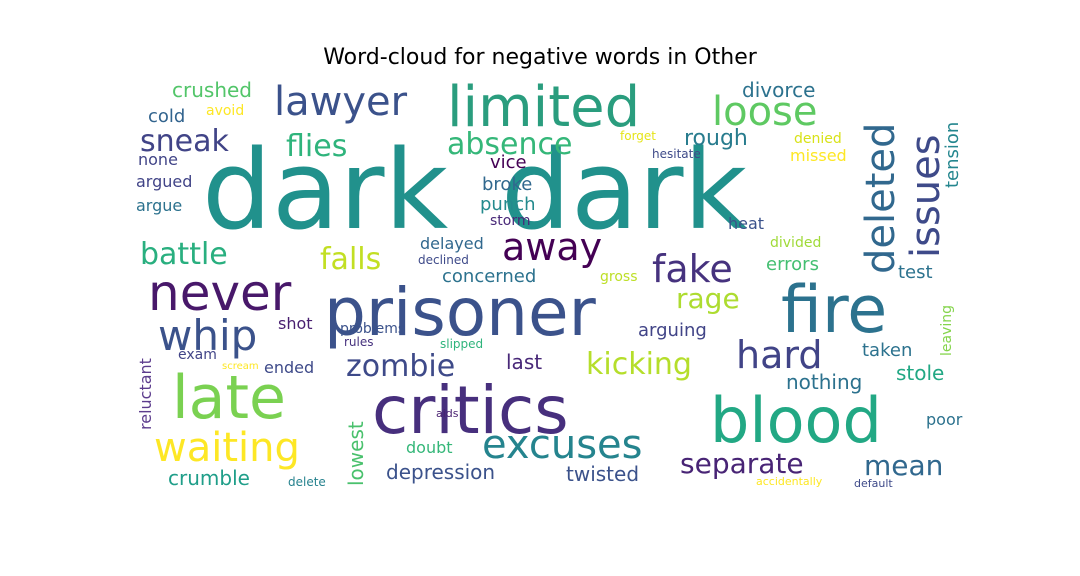 The width and height of the screenshot is (1080, 576). Describe the element at coordinates (351, 259) in the screenshot. I see `word-falls: falls` at that location.